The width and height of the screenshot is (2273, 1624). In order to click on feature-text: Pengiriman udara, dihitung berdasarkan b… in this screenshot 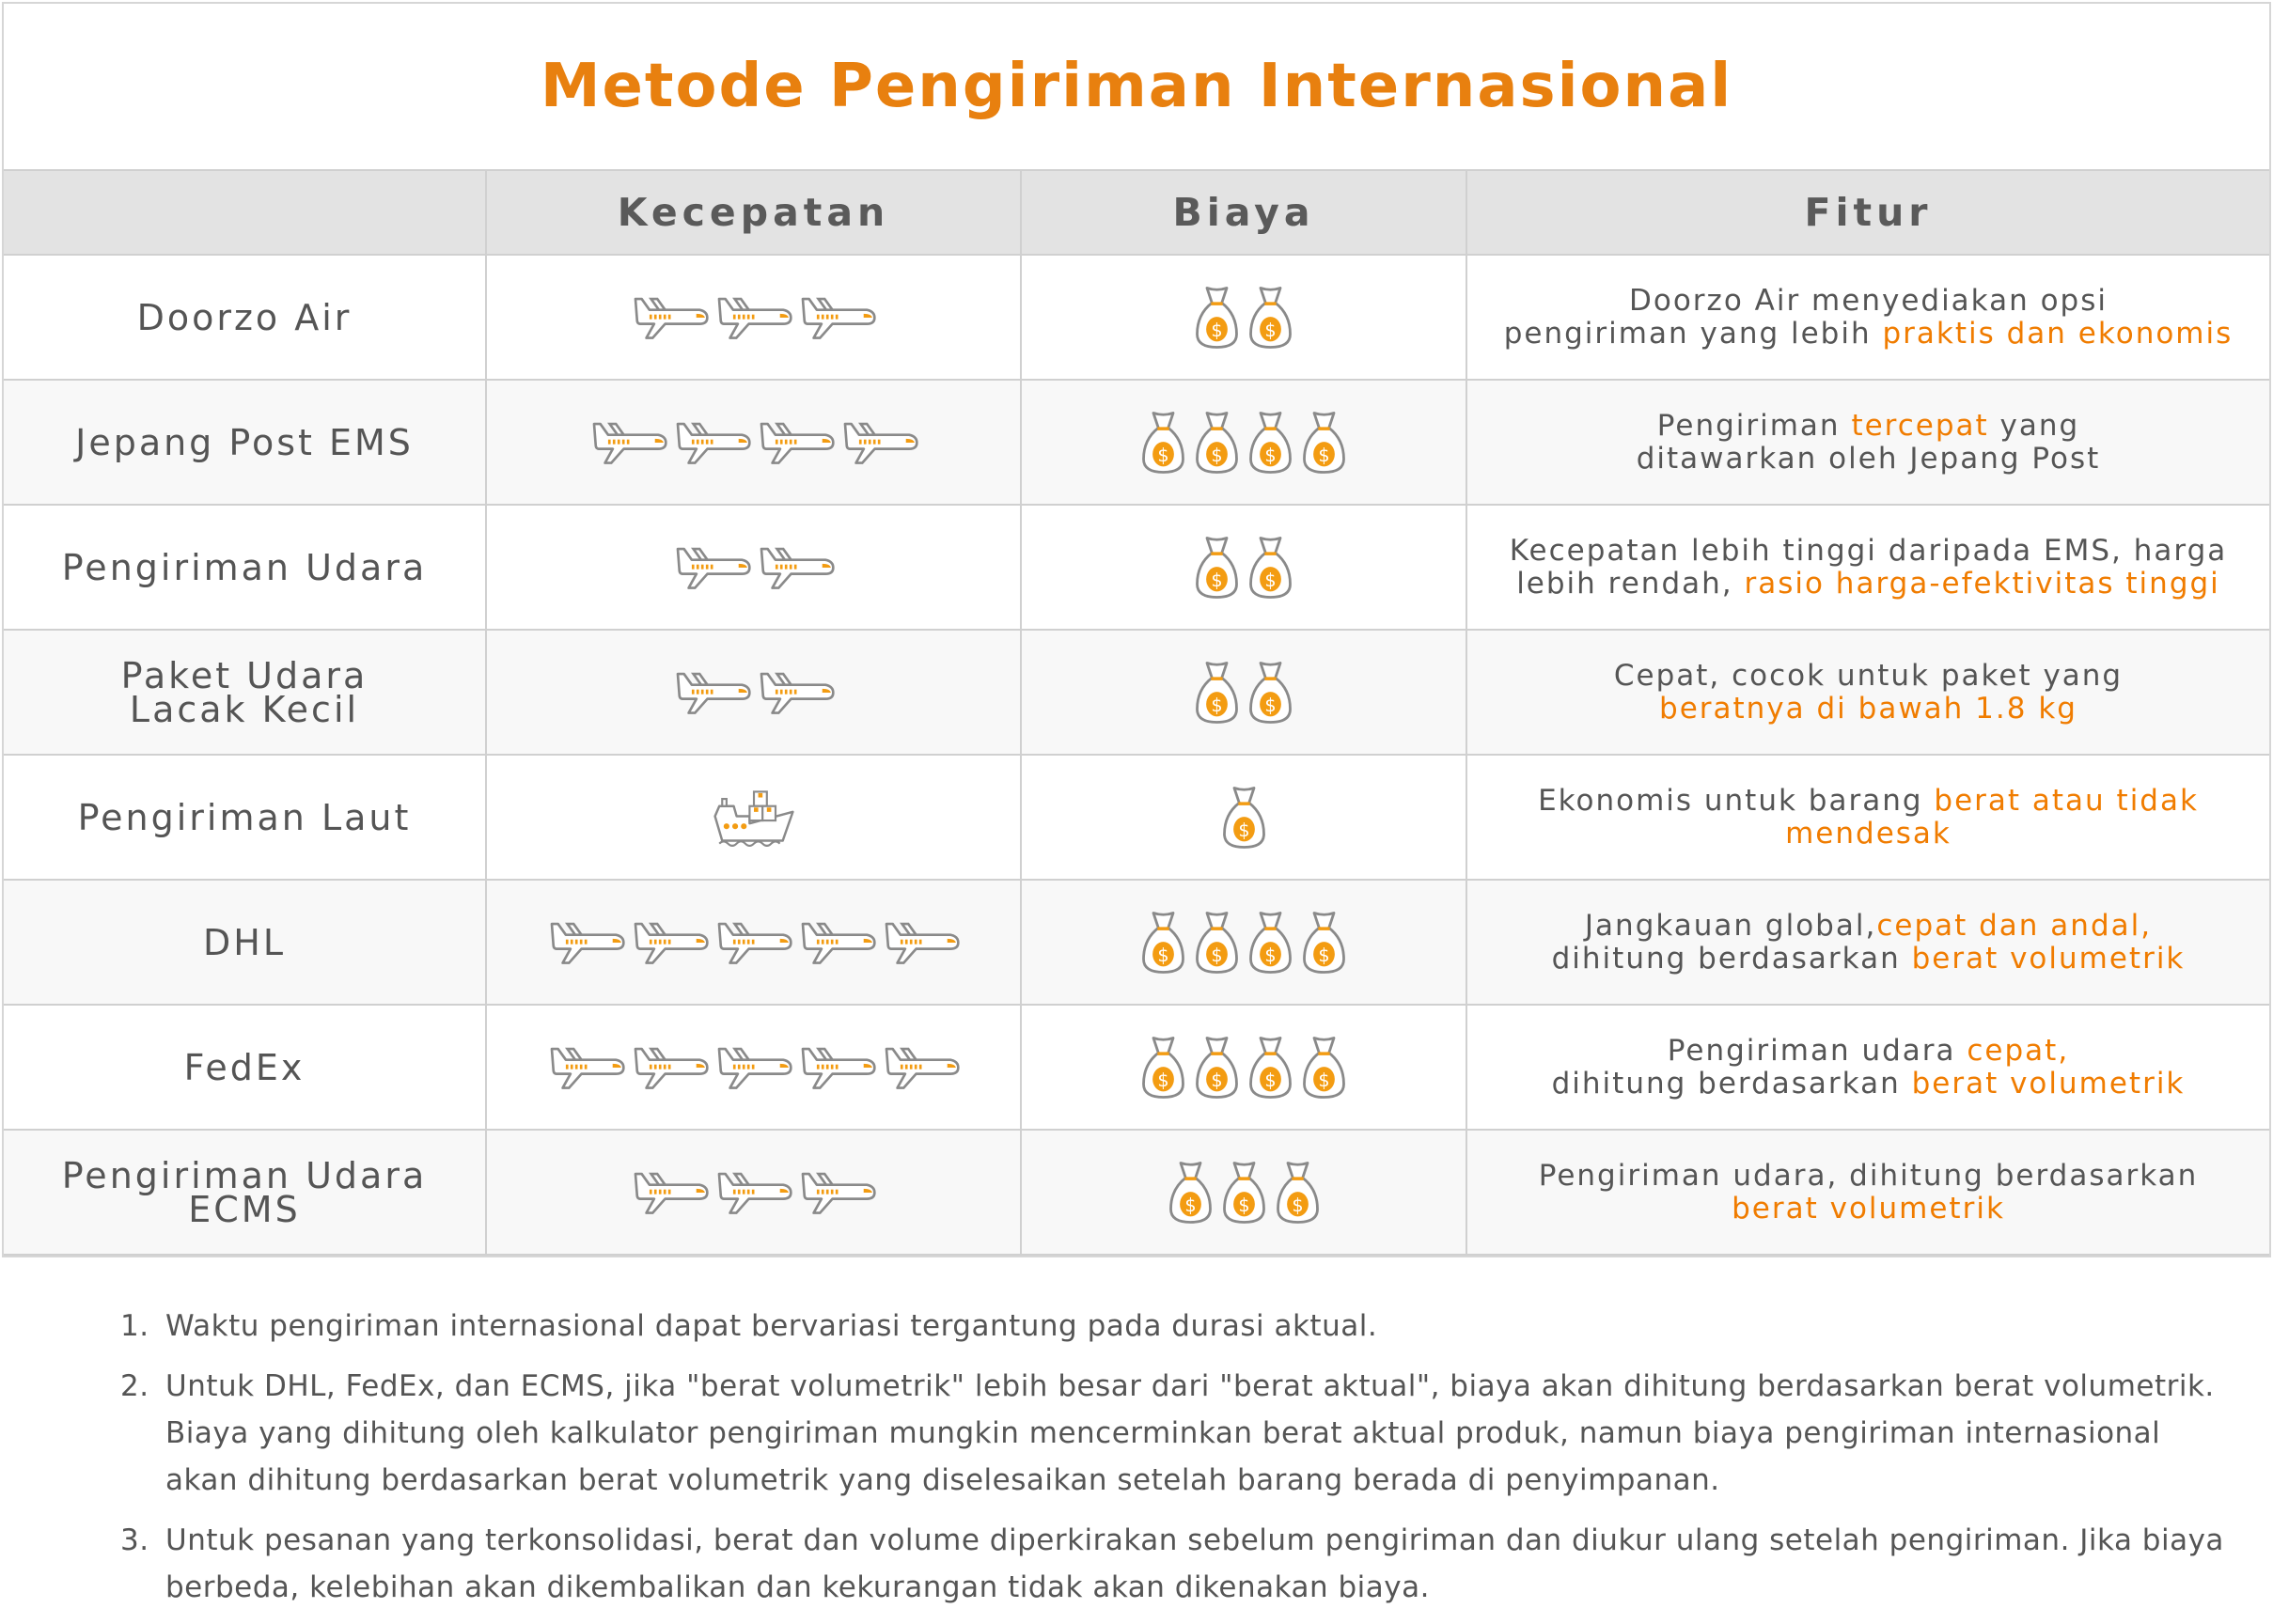, I will do `click(1869, 1192)`.